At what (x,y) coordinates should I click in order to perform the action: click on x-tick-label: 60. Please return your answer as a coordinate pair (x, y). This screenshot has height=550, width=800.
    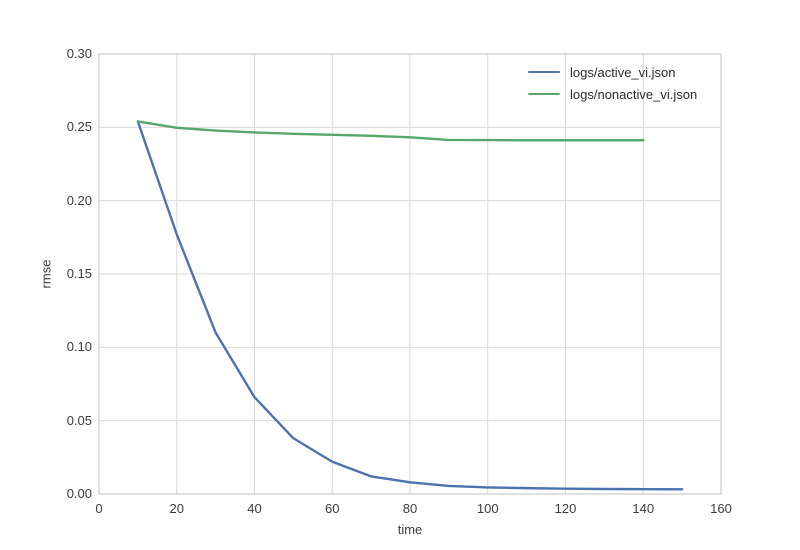
    Looking at the image, I should click on (332, 508).